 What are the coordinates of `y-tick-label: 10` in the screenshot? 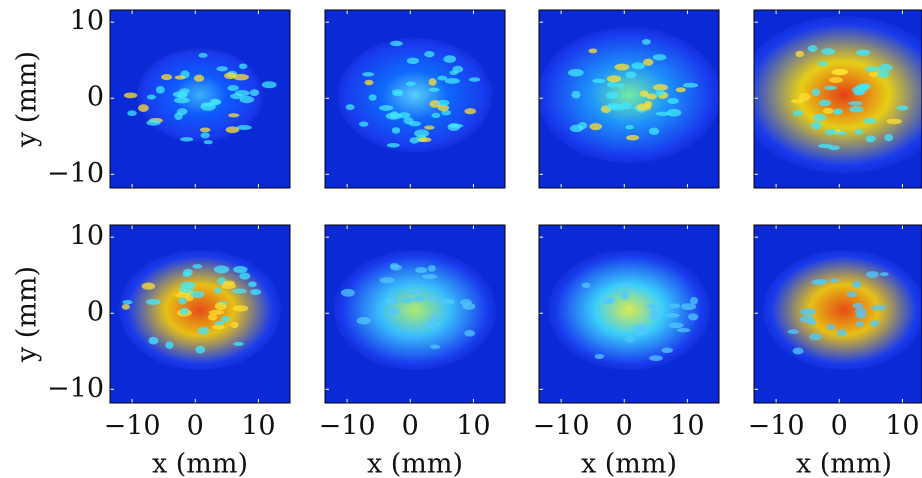 It's located at (87, 21).